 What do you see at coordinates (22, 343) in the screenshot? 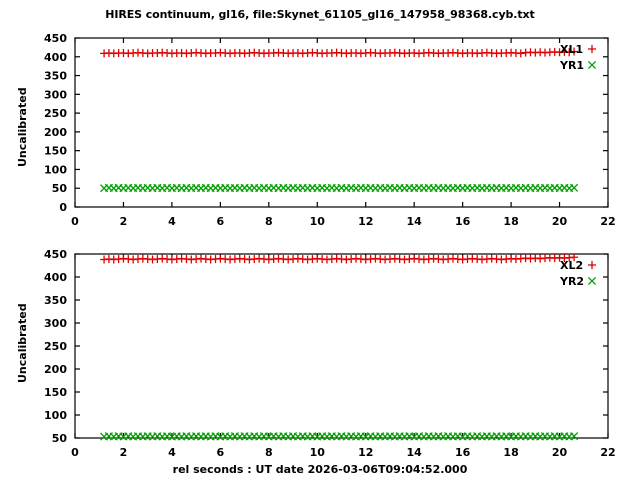
I see `bottom-plot-y-axis-label: Uncalibrated` at bounding box center [22, 343].